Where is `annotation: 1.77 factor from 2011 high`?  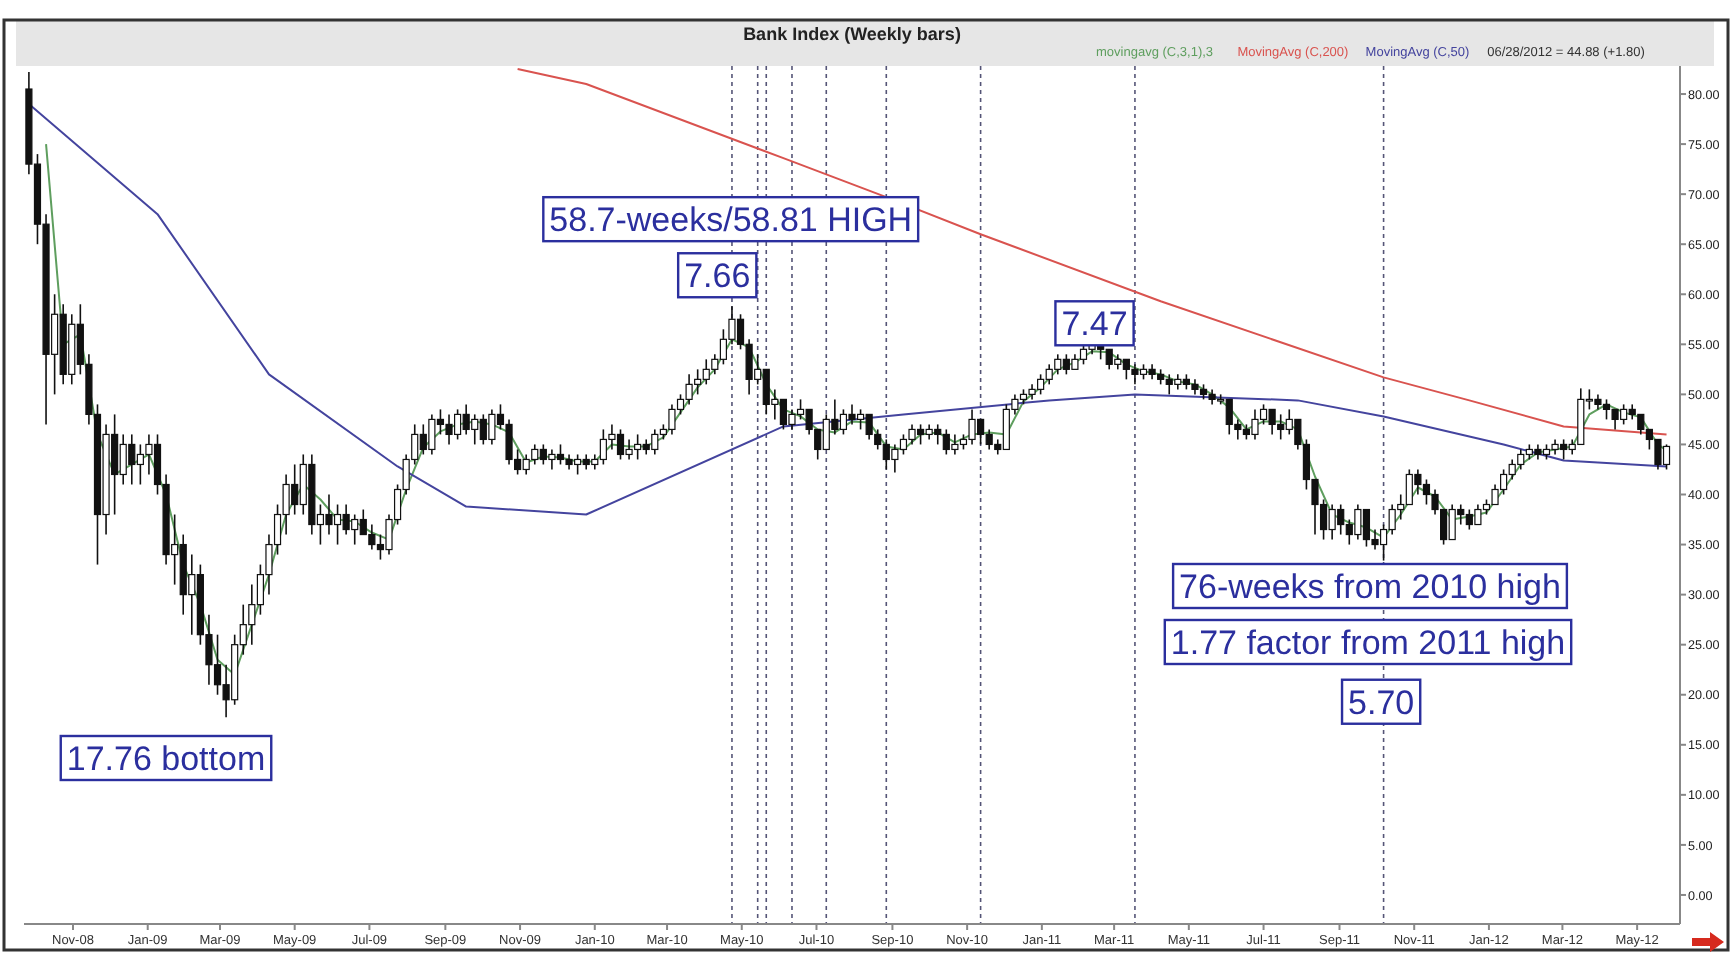
annotation: 1.77 factor from 2011 high is located at coordinates (1368, 643).